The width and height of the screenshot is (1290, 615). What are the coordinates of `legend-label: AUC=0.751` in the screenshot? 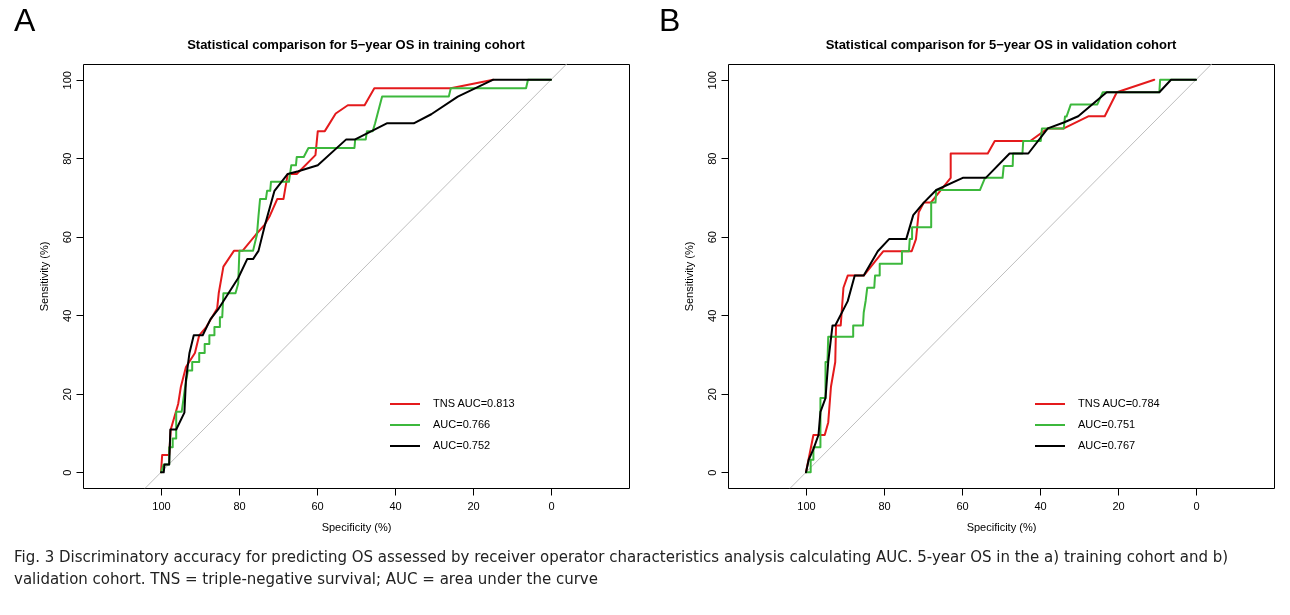 It's located at (1107, 424).